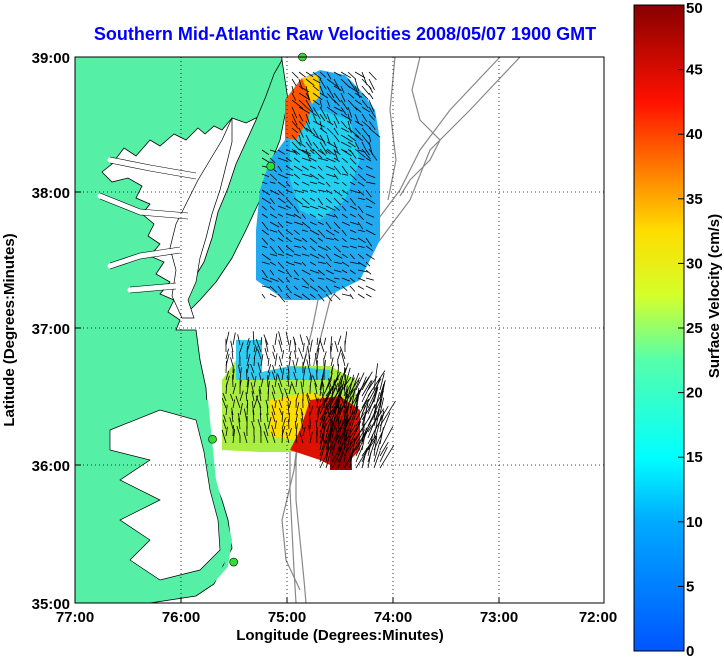 This screenshot has height=659, width=724. I want to click on y-tick-label: 35:00, so click(51, 604).